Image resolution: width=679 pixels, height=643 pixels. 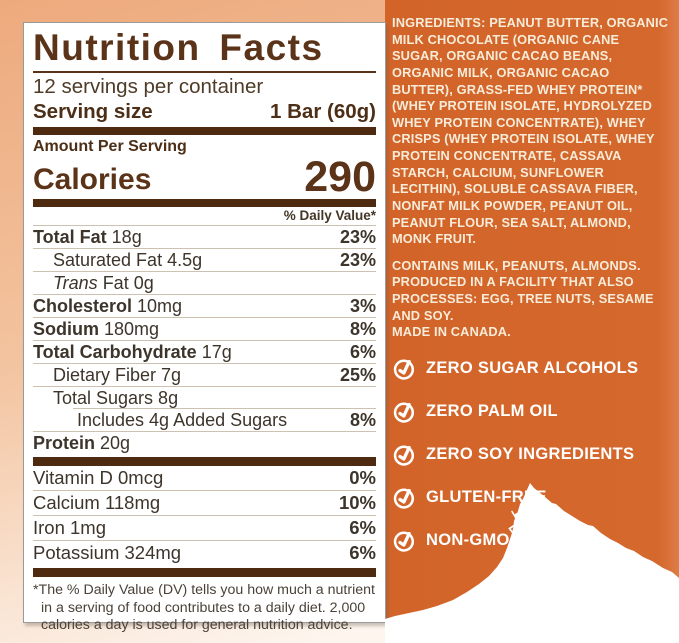 I want to click on mountain-silhouette, so click(x=532, y=563).